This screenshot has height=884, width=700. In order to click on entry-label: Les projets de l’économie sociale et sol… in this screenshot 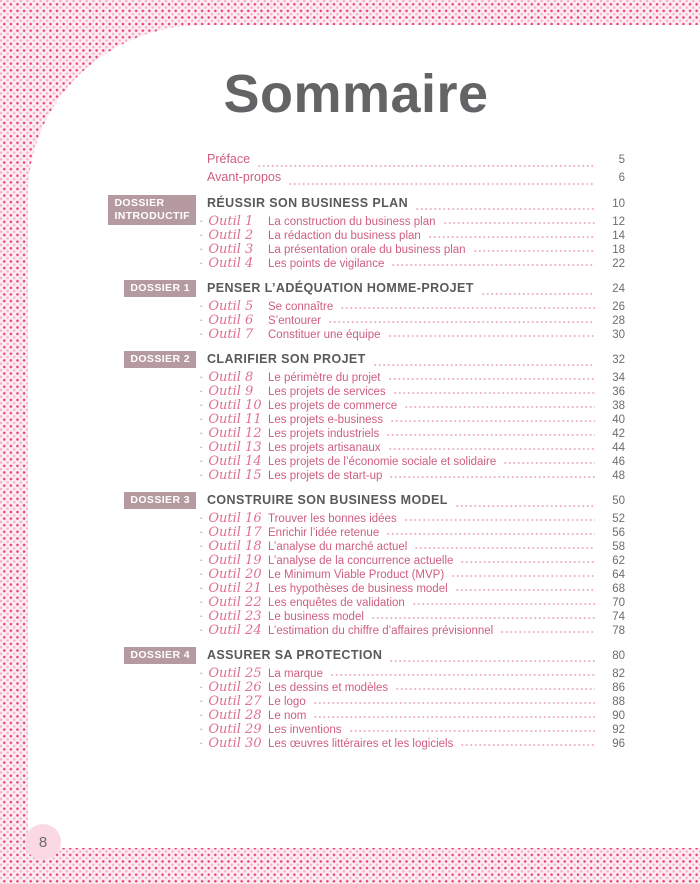, I will do `click(382, 462)`.